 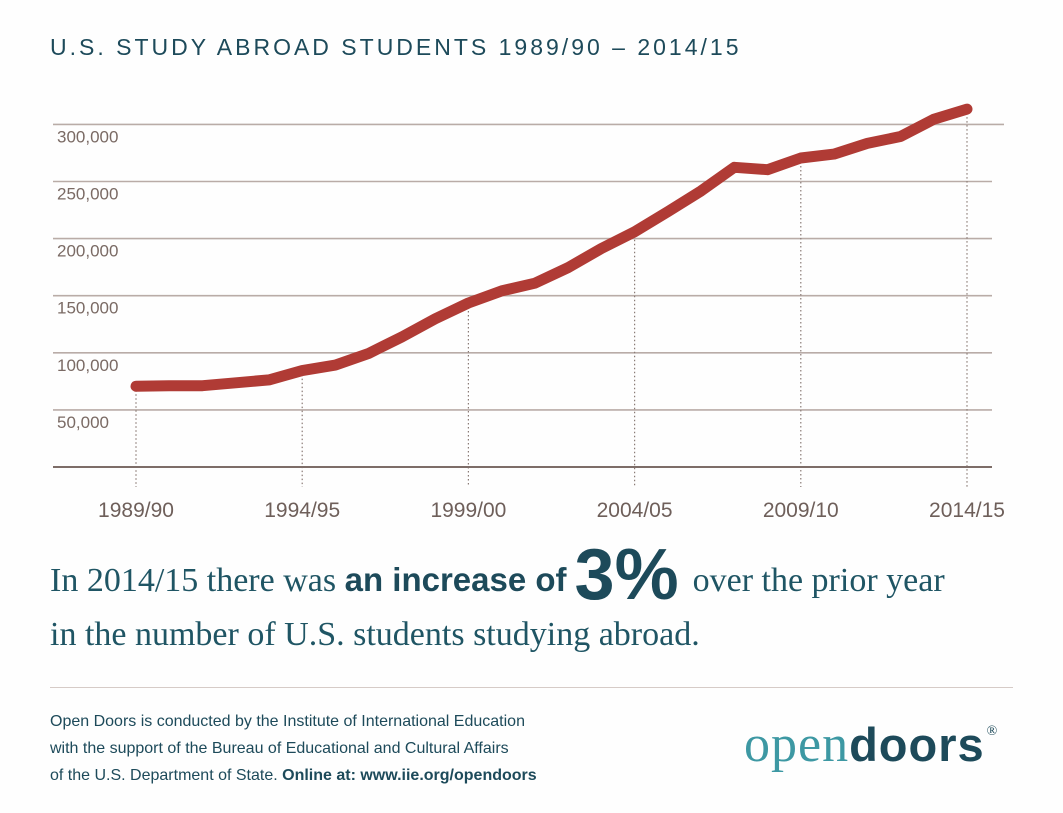 What do you see at coordinates (302, 510) in the screenshot?
I see `x-tick-label: 1994/95` at bounding box center [302, 510].